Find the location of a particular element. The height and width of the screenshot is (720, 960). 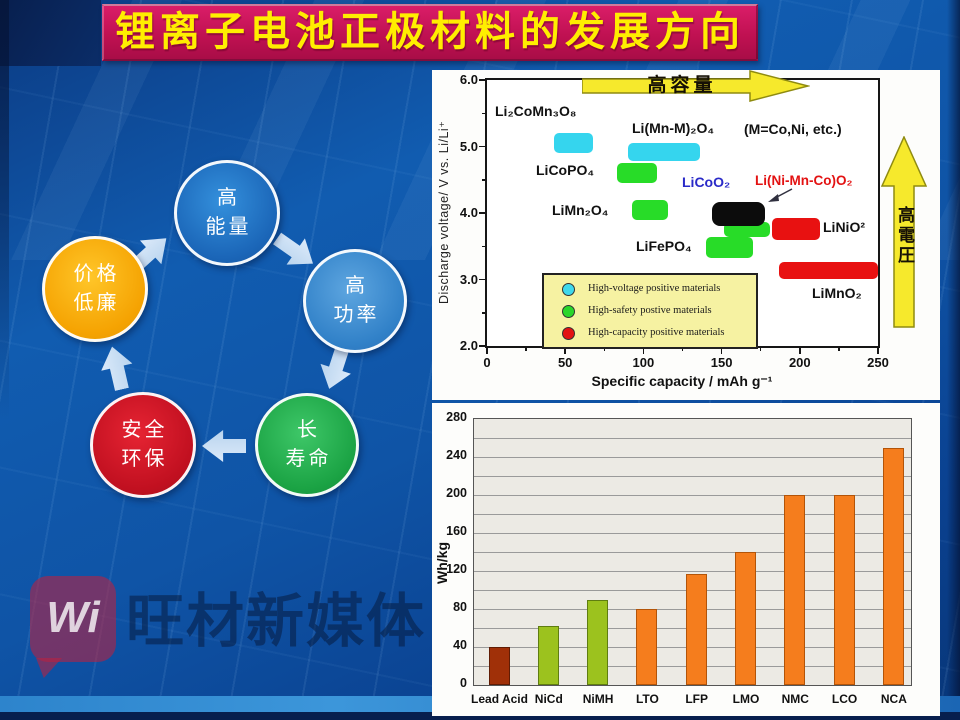

x-category-label: NCA is located at coordinates (893, 699).